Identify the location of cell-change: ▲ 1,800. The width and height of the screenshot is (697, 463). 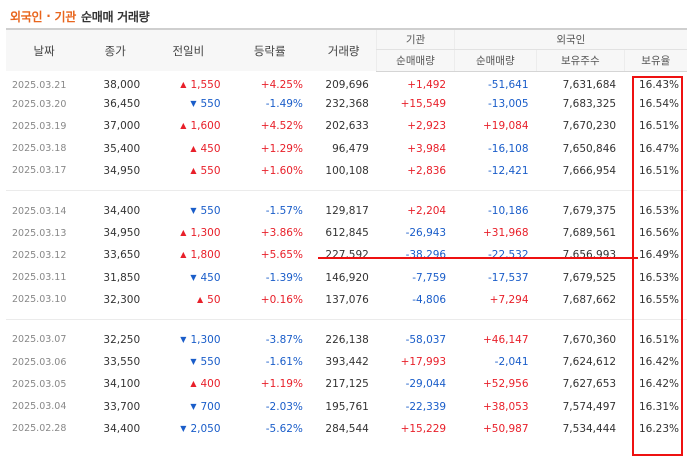
(188, 255).